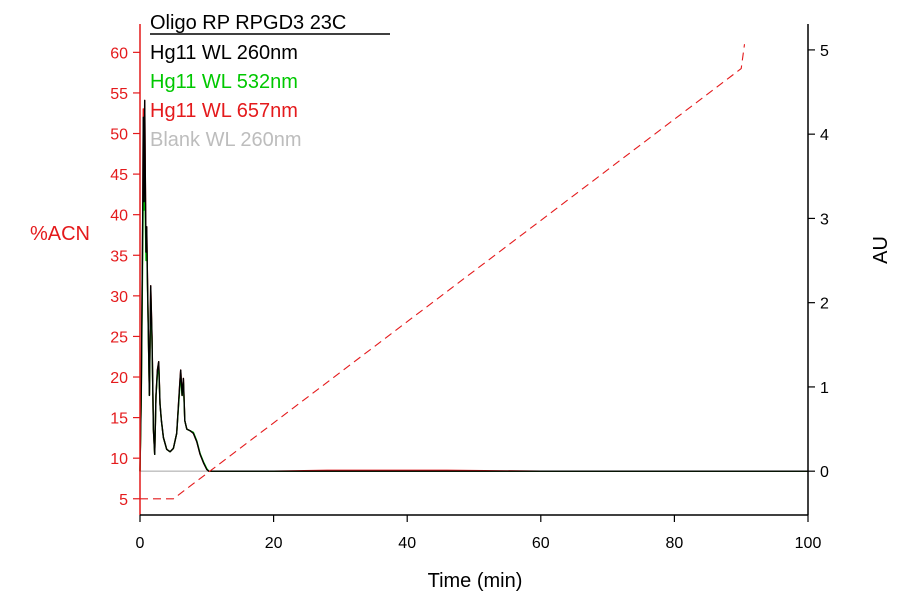 This screenshot has height=607, width=921. Describe the element at coordinates (60, 234) in the screenshot. I see `y-left-axis-label: %ACN` at that location.